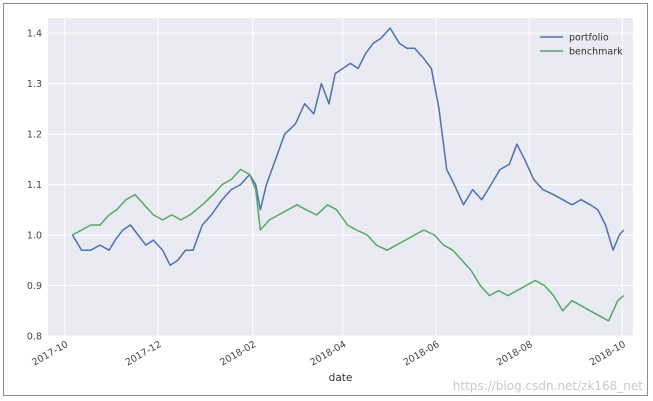 The width and height of the screenshot is (653, 401). I want to click on legend: portfolio benchmark, so click(581, 45).